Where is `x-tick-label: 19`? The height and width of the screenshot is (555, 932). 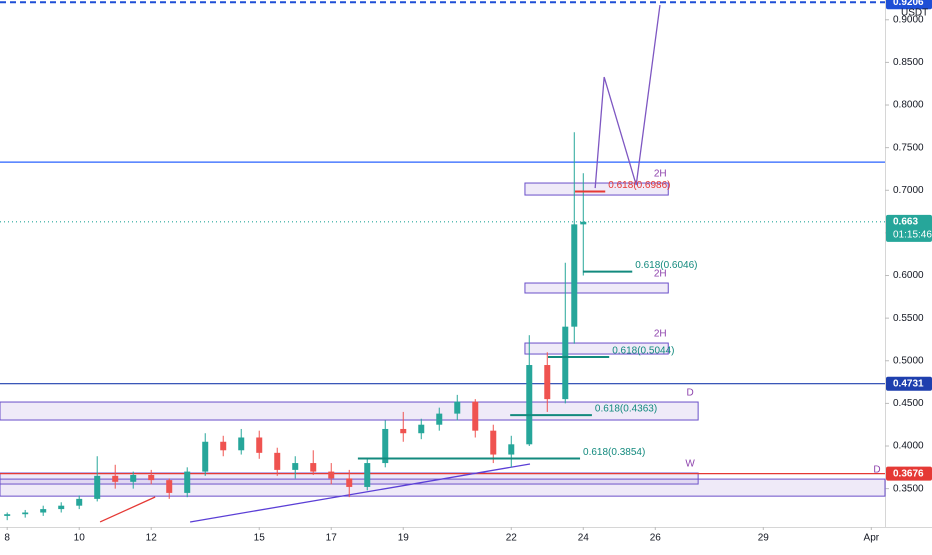
x-tick-label: 19 is located at coordinates (404, 538).